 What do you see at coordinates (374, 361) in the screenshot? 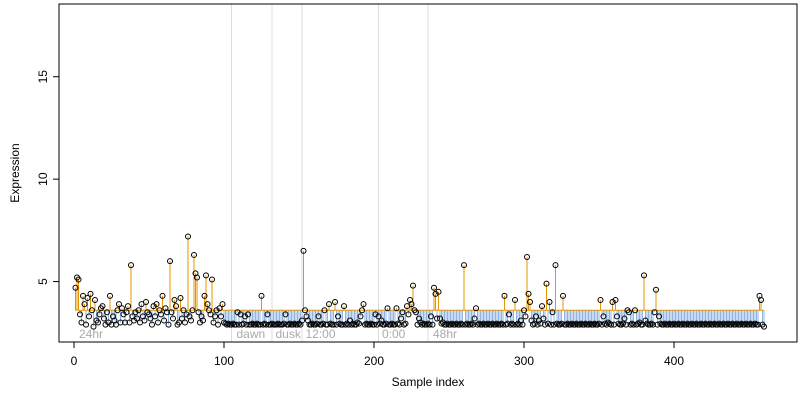
I see `x-tick-label: 200` at bounding box center [374, 361].